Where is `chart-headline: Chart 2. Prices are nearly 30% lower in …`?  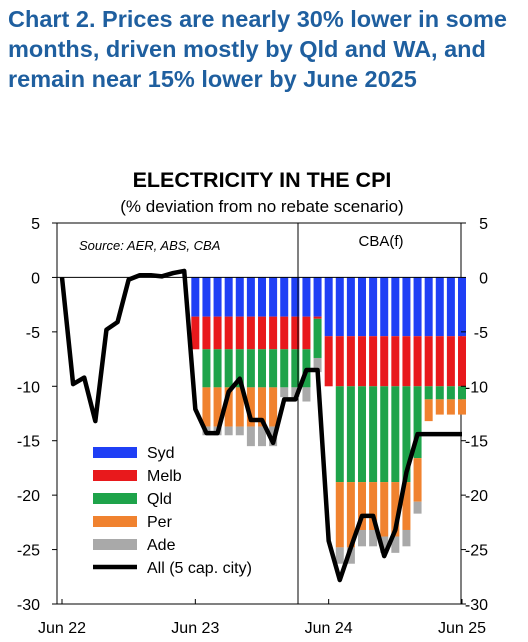 chart-headline: Chart 2. Prices are nearly 30% lower in … is located at coordinates (257, 49).